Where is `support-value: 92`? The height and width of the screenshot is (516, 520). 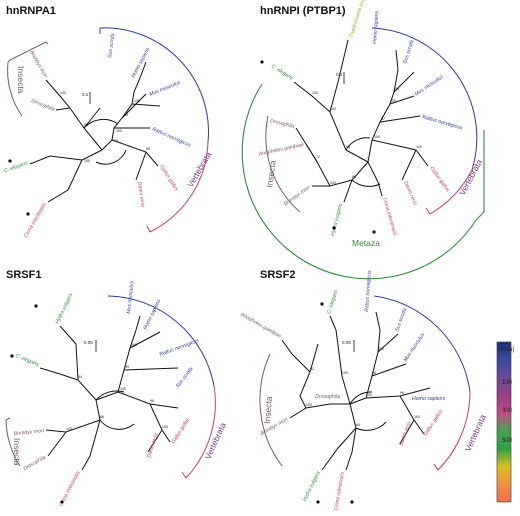
support-value: 92 is located at coordinates (312, 369).